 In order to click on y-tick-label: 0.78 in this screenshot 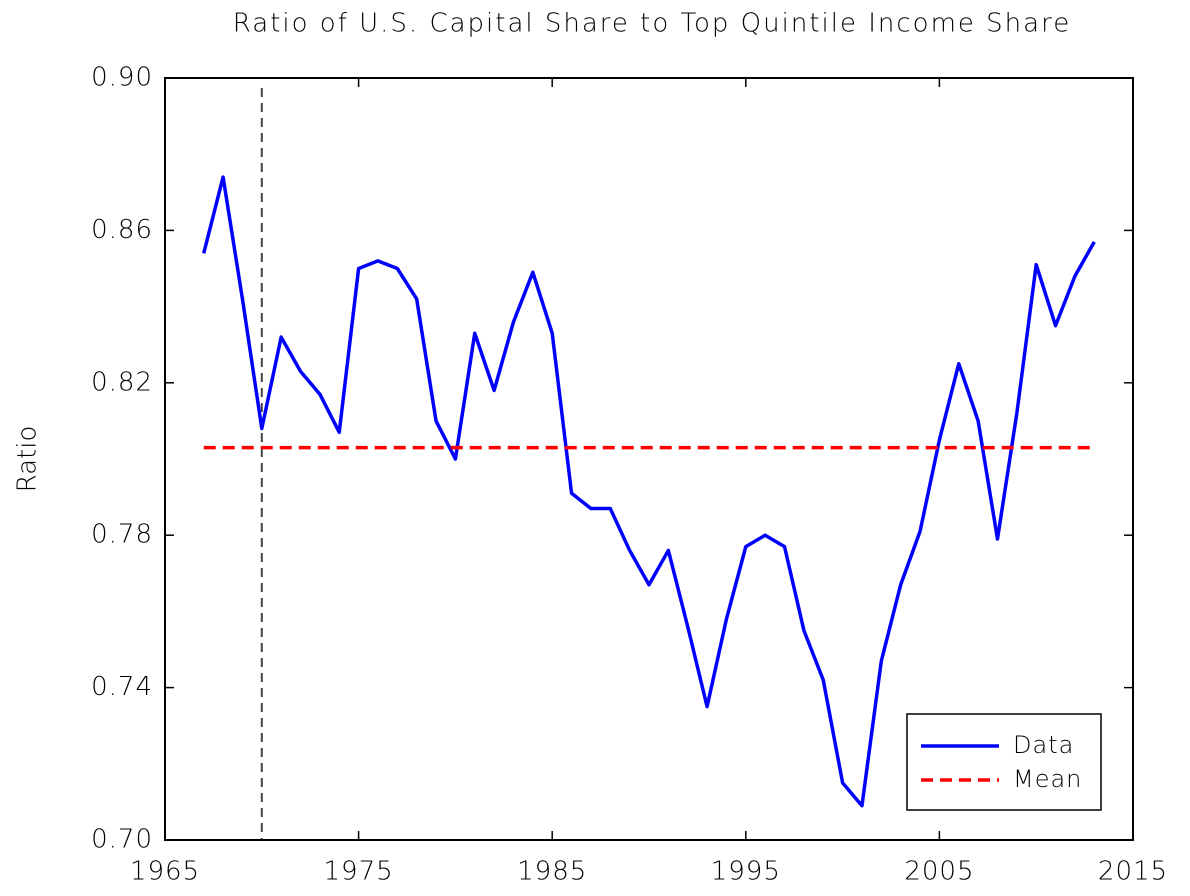, I will do `click(122, 535)`.